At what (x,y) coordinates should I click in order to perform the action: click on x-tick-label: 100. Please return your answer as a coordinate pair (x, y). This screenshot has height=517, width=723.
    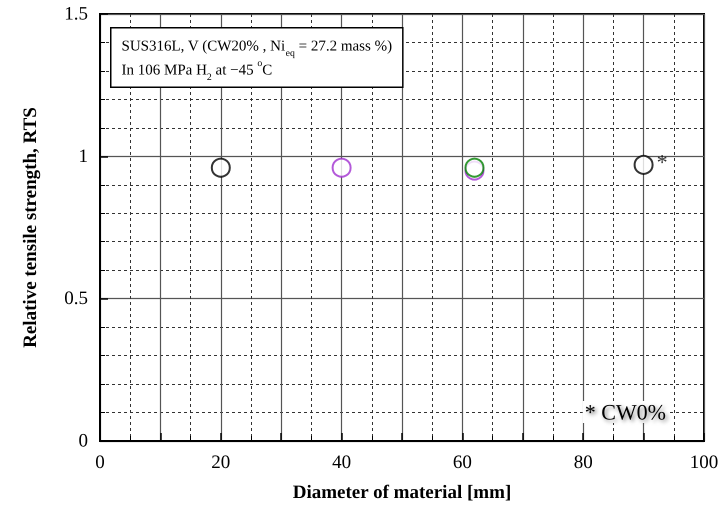
    Looking at the image, I should click on (704, 462).